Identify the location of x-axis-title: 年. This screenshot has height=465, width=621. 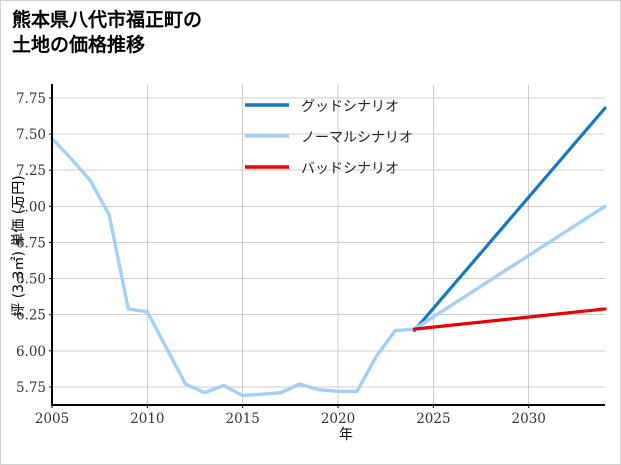
(346, 435).